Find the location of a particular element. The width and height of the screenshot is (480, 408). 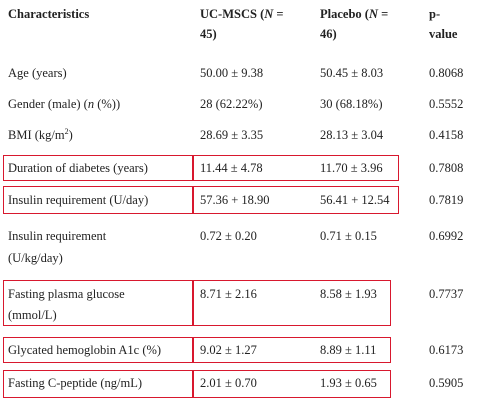

row-duration-uc: 11.44 ± 4.78 is located at coordinates (231, 168).